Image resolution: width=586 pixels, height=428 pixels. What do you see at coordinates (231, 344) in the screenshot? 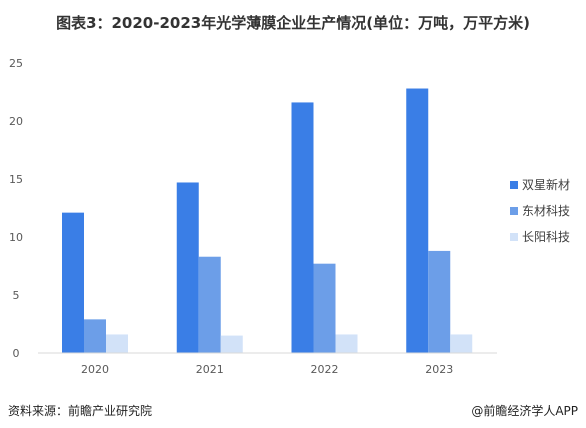
I see `bar-3-2021` at bounding box center [231, 344].